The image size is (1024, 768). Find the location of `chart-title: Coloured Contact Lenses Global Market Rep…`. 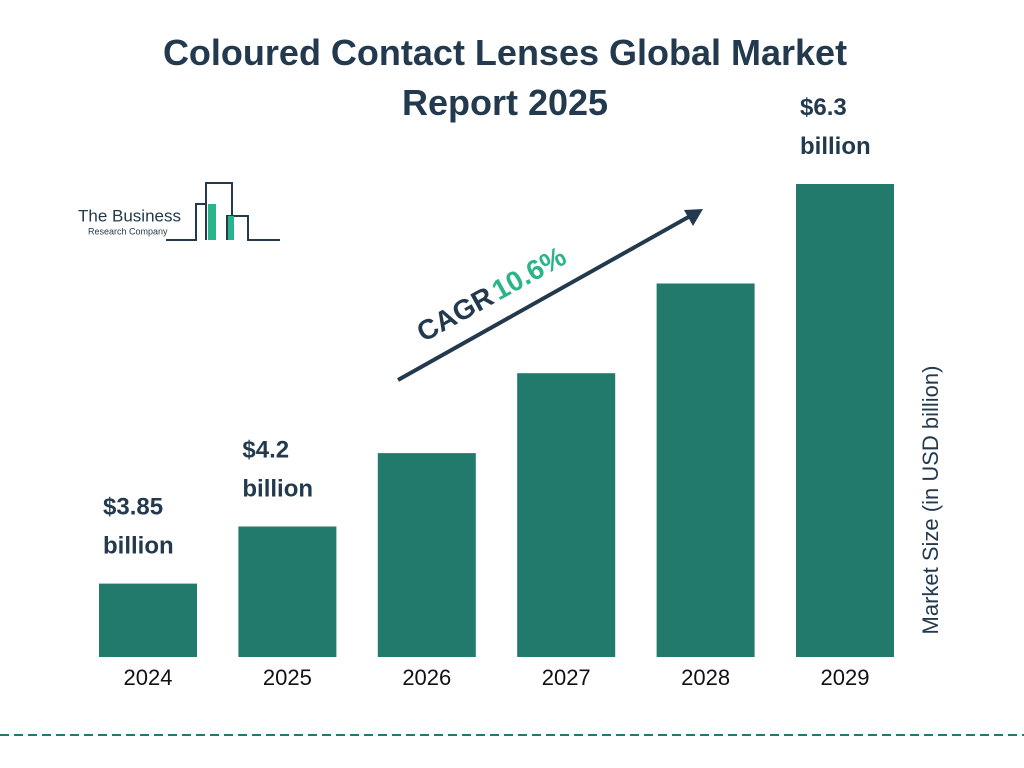

chart-title: Coloured Contact Lenses Global Market Rep… is located at coordinates (505, 77).